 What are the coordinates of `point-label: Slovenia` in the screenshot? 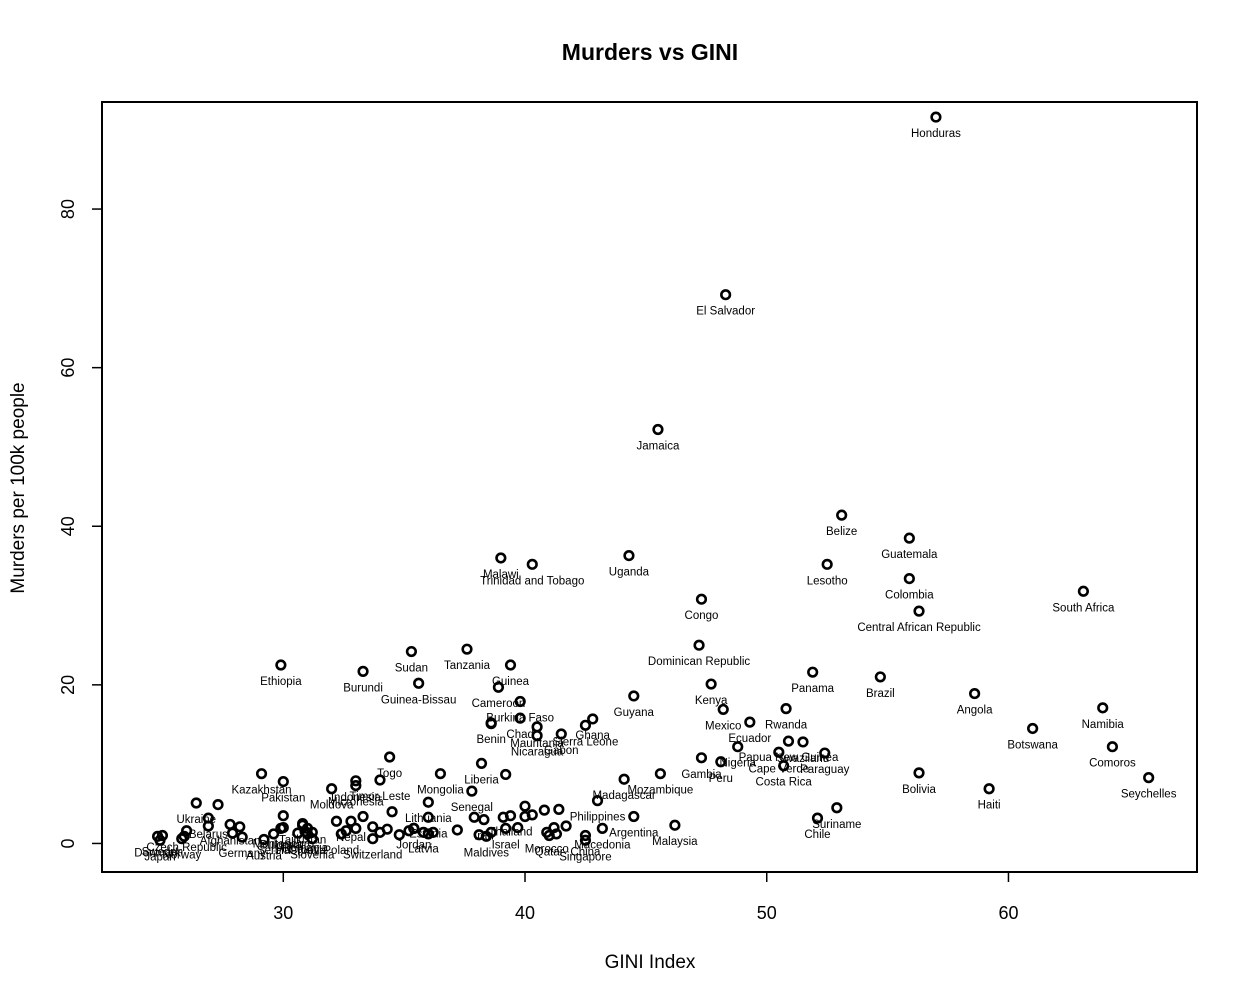 It's located at (312, 856).